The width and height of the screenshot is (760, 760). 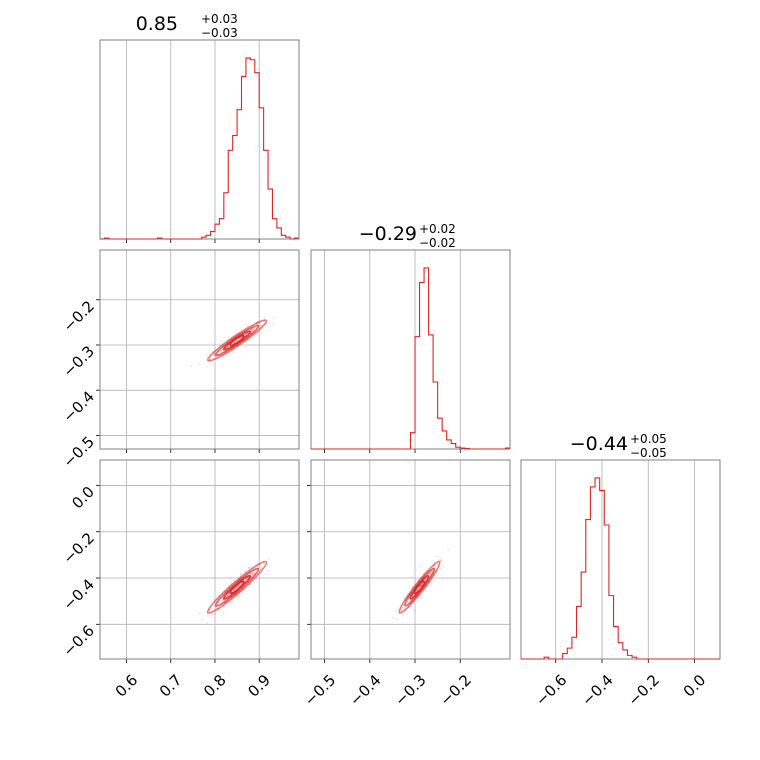 What do you see at coordinates (259, 686) in the screenshot?
I see `x-tick-label: 0.9` at bounding box center [259, 686].